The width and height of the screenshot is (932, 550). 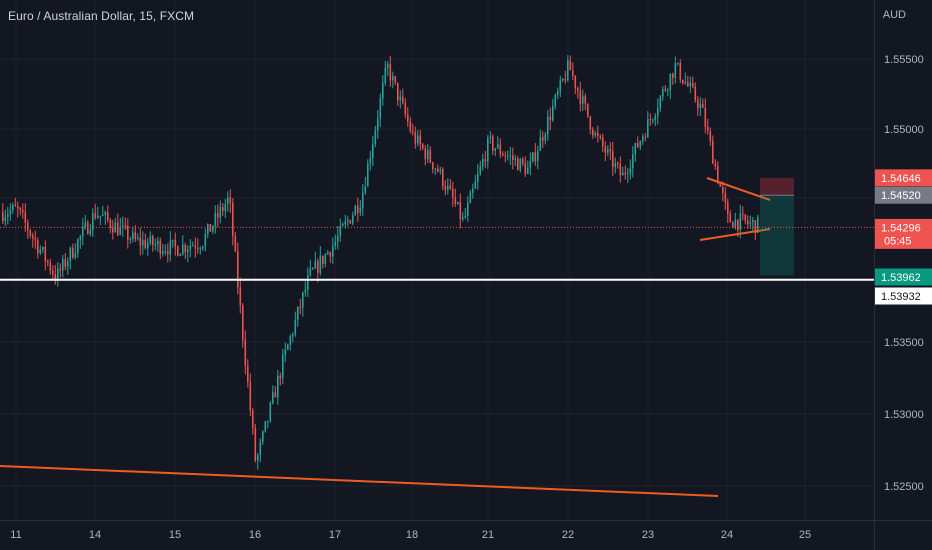 I want to click on y-tick-label: 1.53000, so click(x=904, y=415).